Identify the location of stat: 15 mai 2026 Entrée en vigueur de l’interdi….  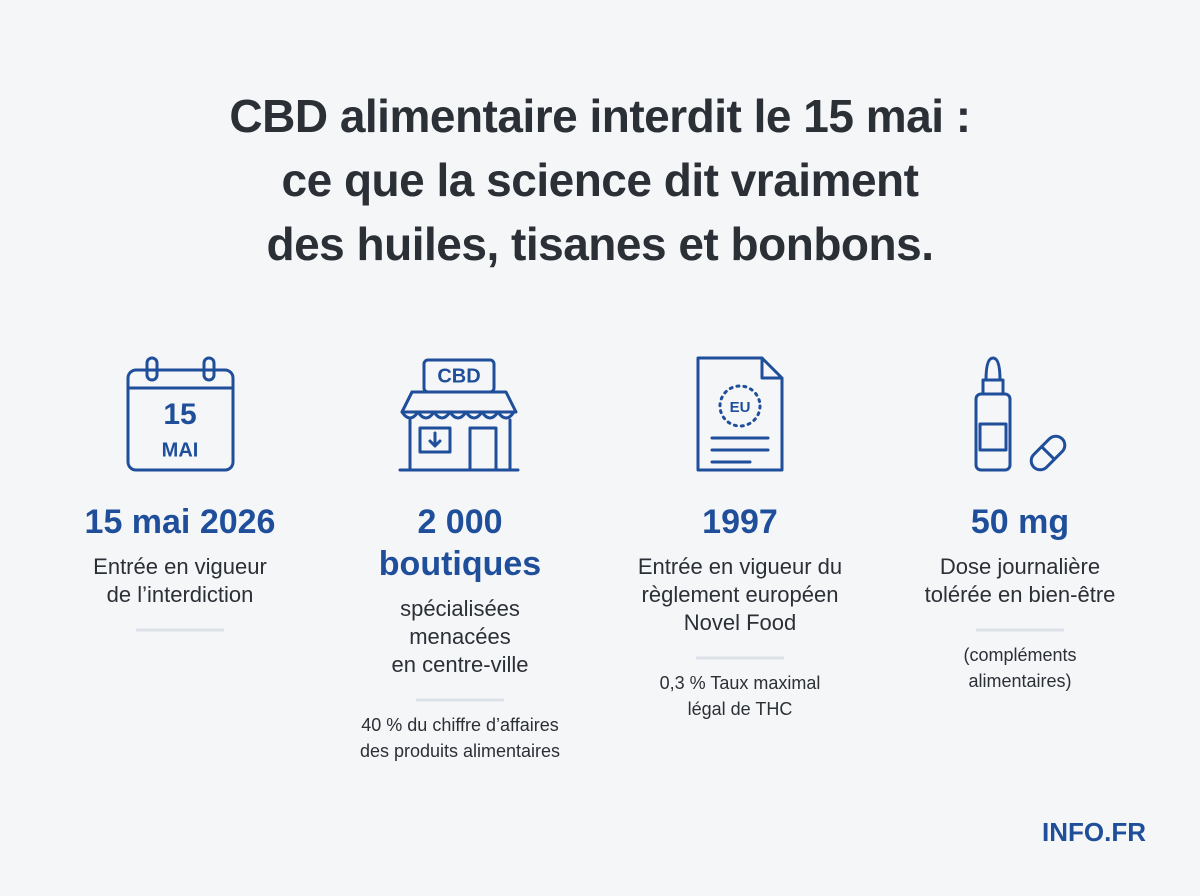
(180, 567).